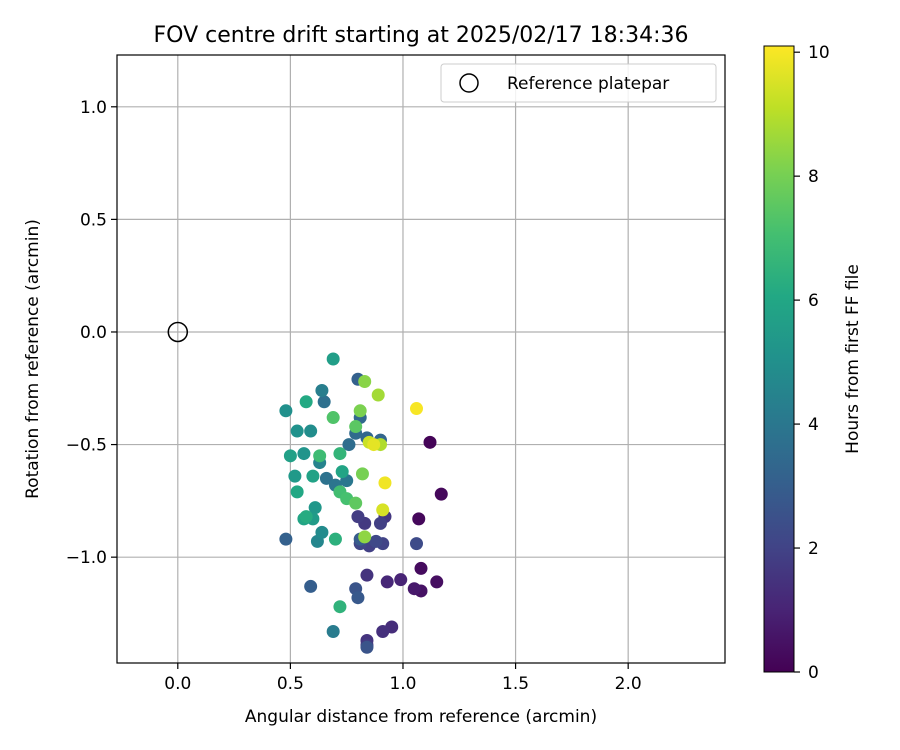 This screenshot has height=750, width=900. Describe the element at coordinates (469, 83) in the screenshot. I see `legend-reference-marker-icon` at that location.